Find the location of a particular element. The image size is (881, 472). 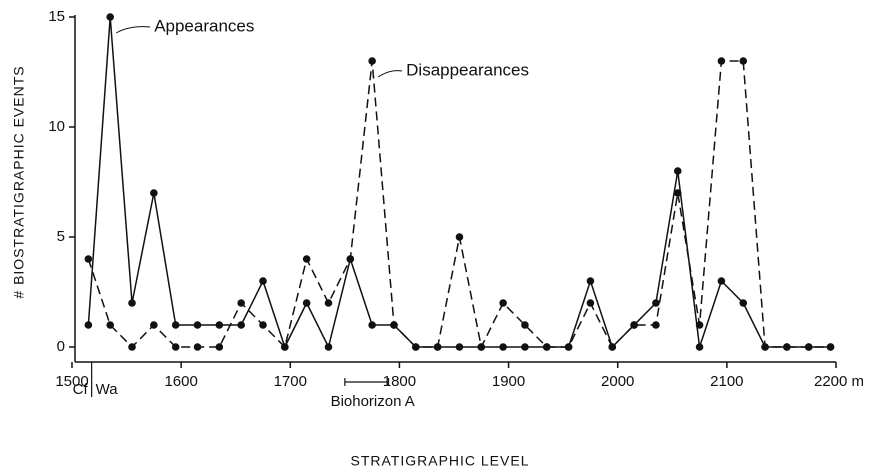

x-tick-label: 1800 is located at coordinates (399, 381).